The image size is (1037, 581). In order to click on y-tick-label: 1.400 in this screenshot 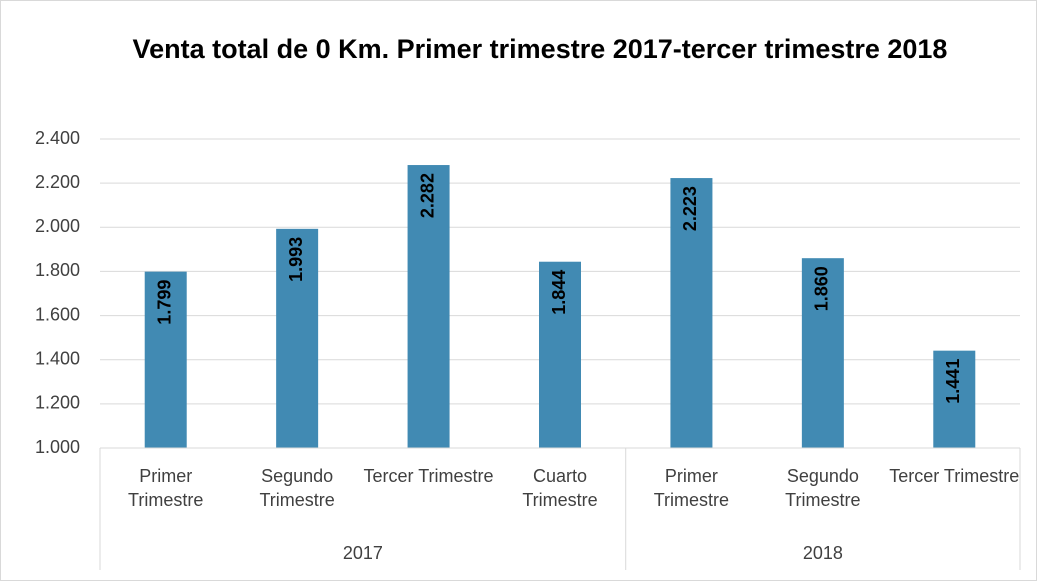, I will do `click(57, 358)`.